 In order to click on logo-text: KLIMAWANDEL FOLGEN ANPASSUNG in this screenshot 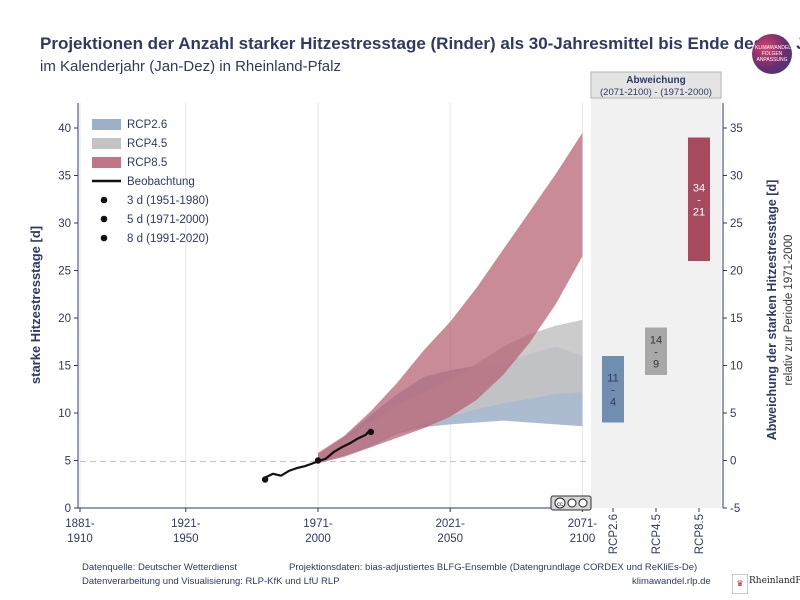, I will do `click(773, 54)`.